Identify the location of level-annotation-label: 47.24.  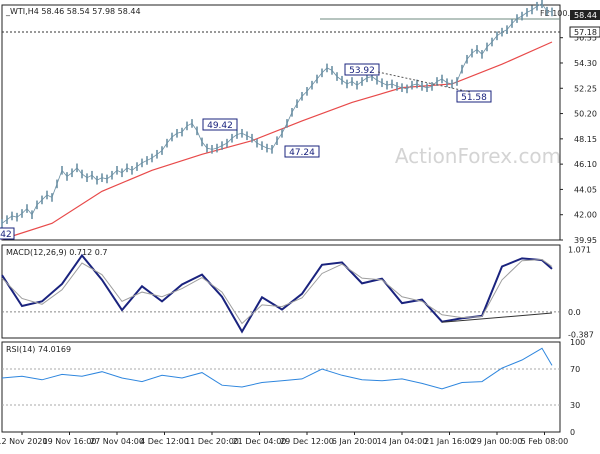
(302, 153).